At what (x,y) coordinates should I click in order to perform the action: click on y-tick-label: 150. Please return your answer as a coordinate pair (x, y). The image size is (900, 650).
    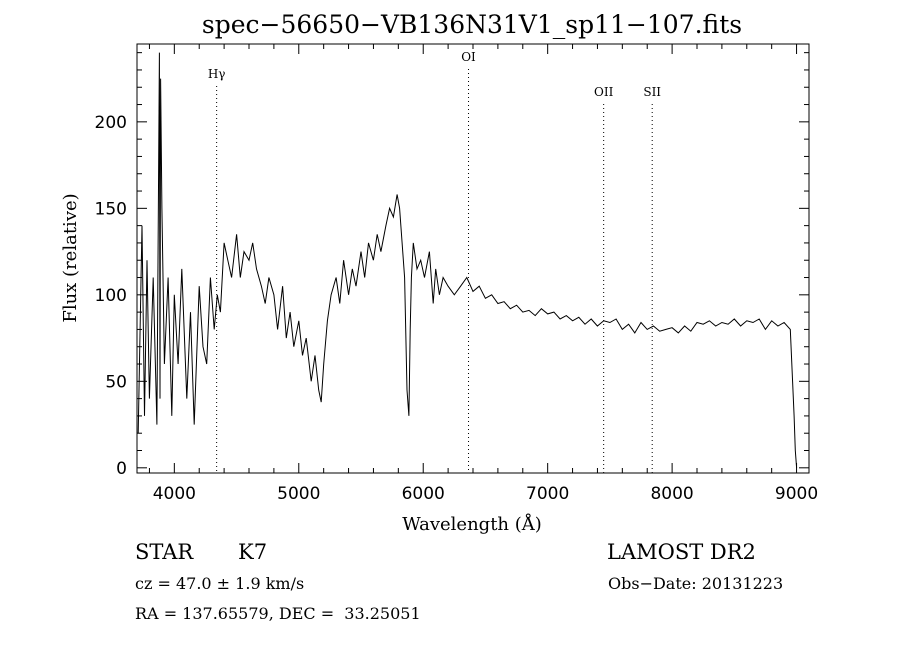
    Looking at the image, I should click on (111, 209).